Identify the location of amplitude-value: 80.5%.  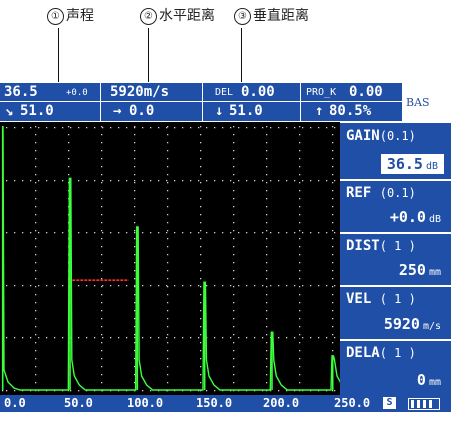
(350, 111).